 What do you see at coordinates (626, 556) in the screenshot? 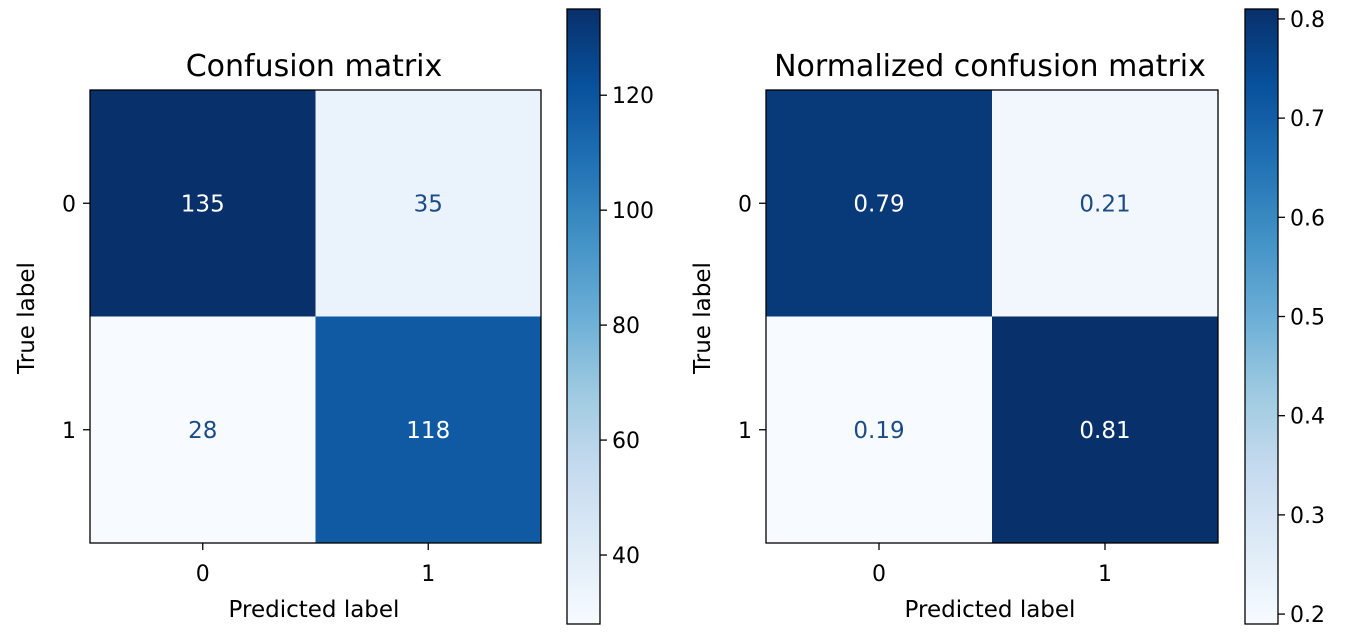
I see `colorbar-tick-label: 40` at bounding box center [626, 556].